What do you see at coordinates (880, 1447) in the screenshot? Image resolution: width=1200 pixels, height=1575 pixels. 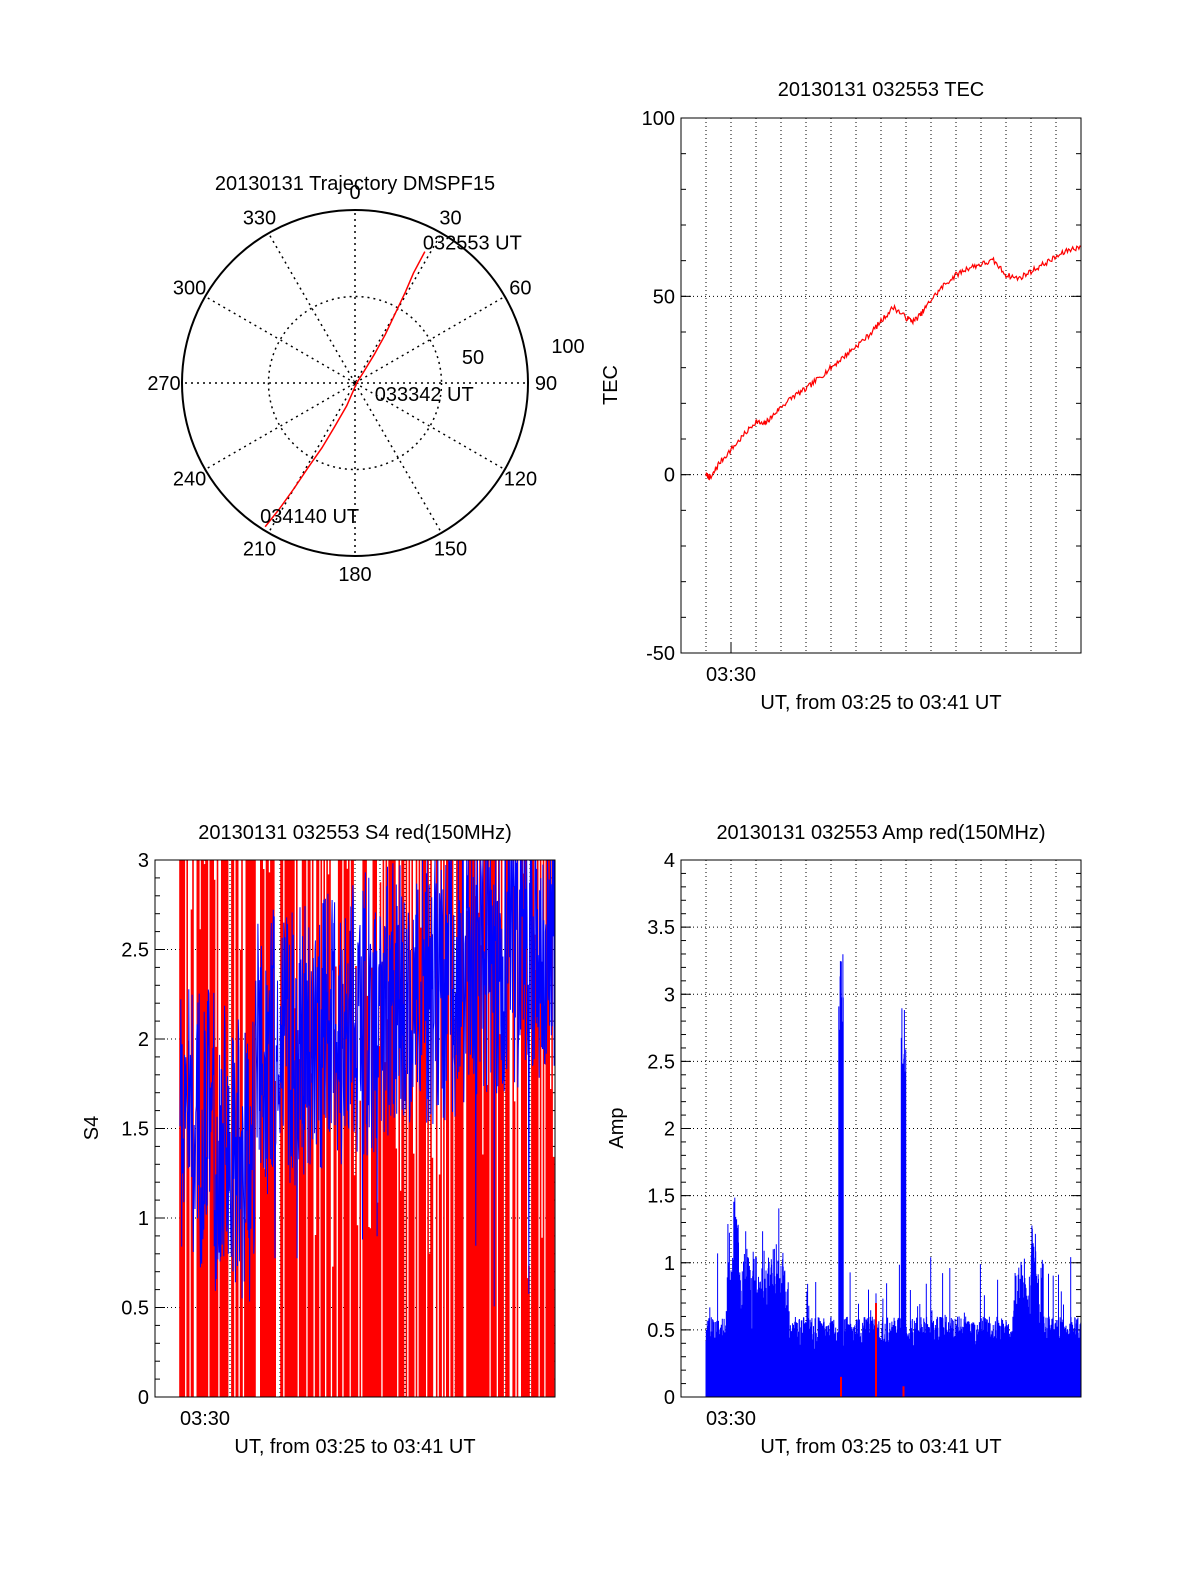 I see `amp-xlabel: UT, from 03:25 to 03:41 UT` at bounding box center [880, 1447].